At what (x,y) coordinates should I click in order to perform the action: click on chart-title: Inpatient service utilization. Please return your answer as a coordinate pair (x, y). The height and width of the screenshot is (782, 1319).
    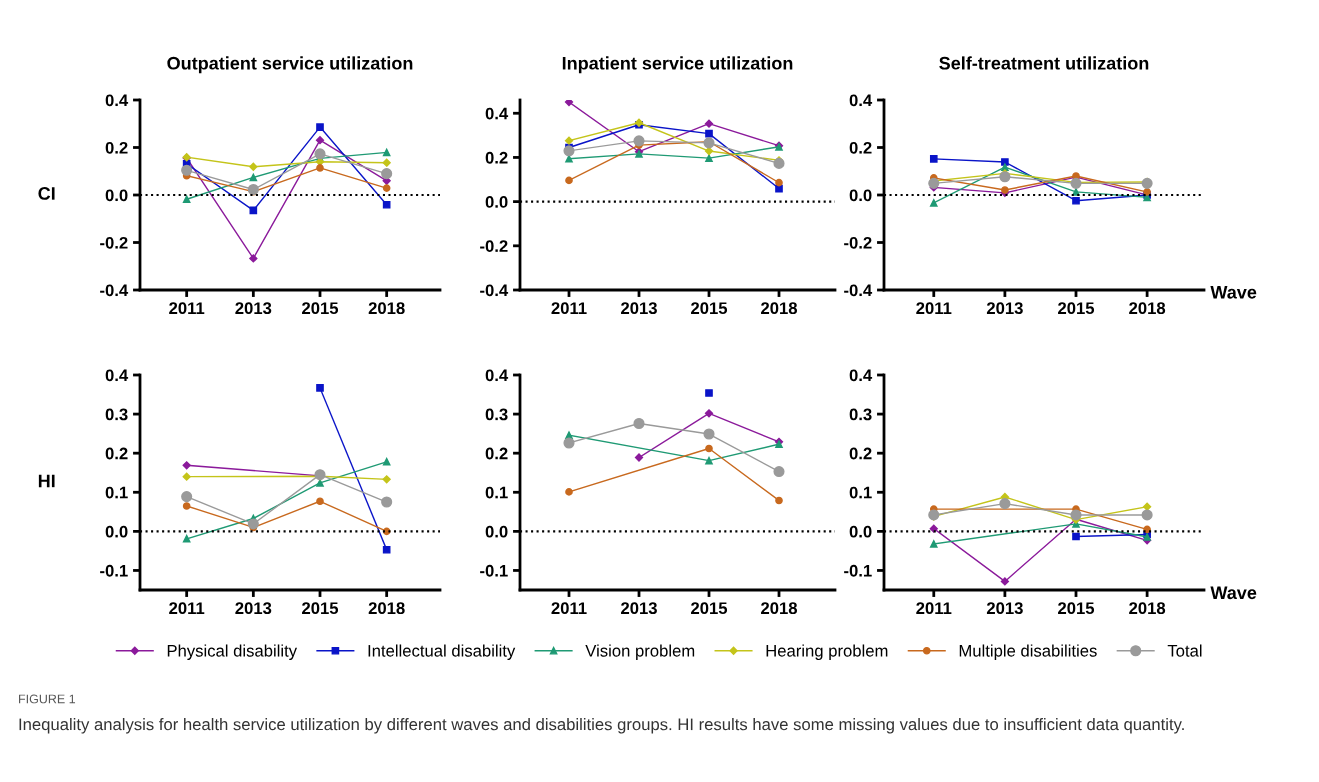
    Looking at the image, I should click on (677, 65).